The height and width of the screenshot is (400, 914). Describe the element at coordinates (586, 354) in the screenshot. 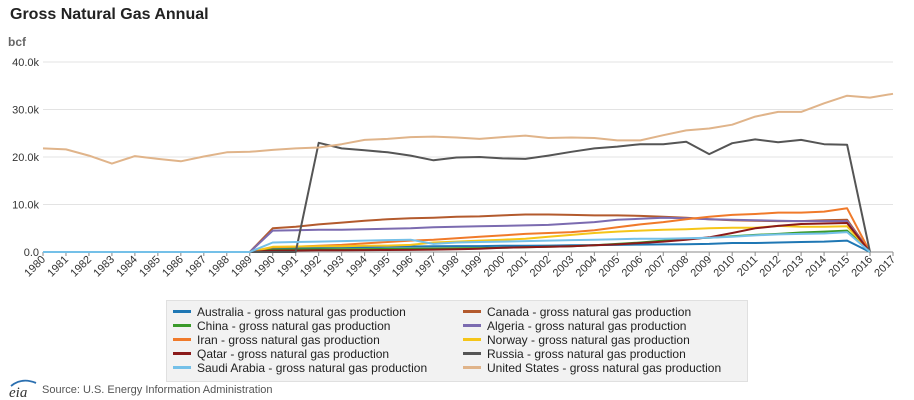

I see `legend-label: Russia - gross natural gas production` at that location.